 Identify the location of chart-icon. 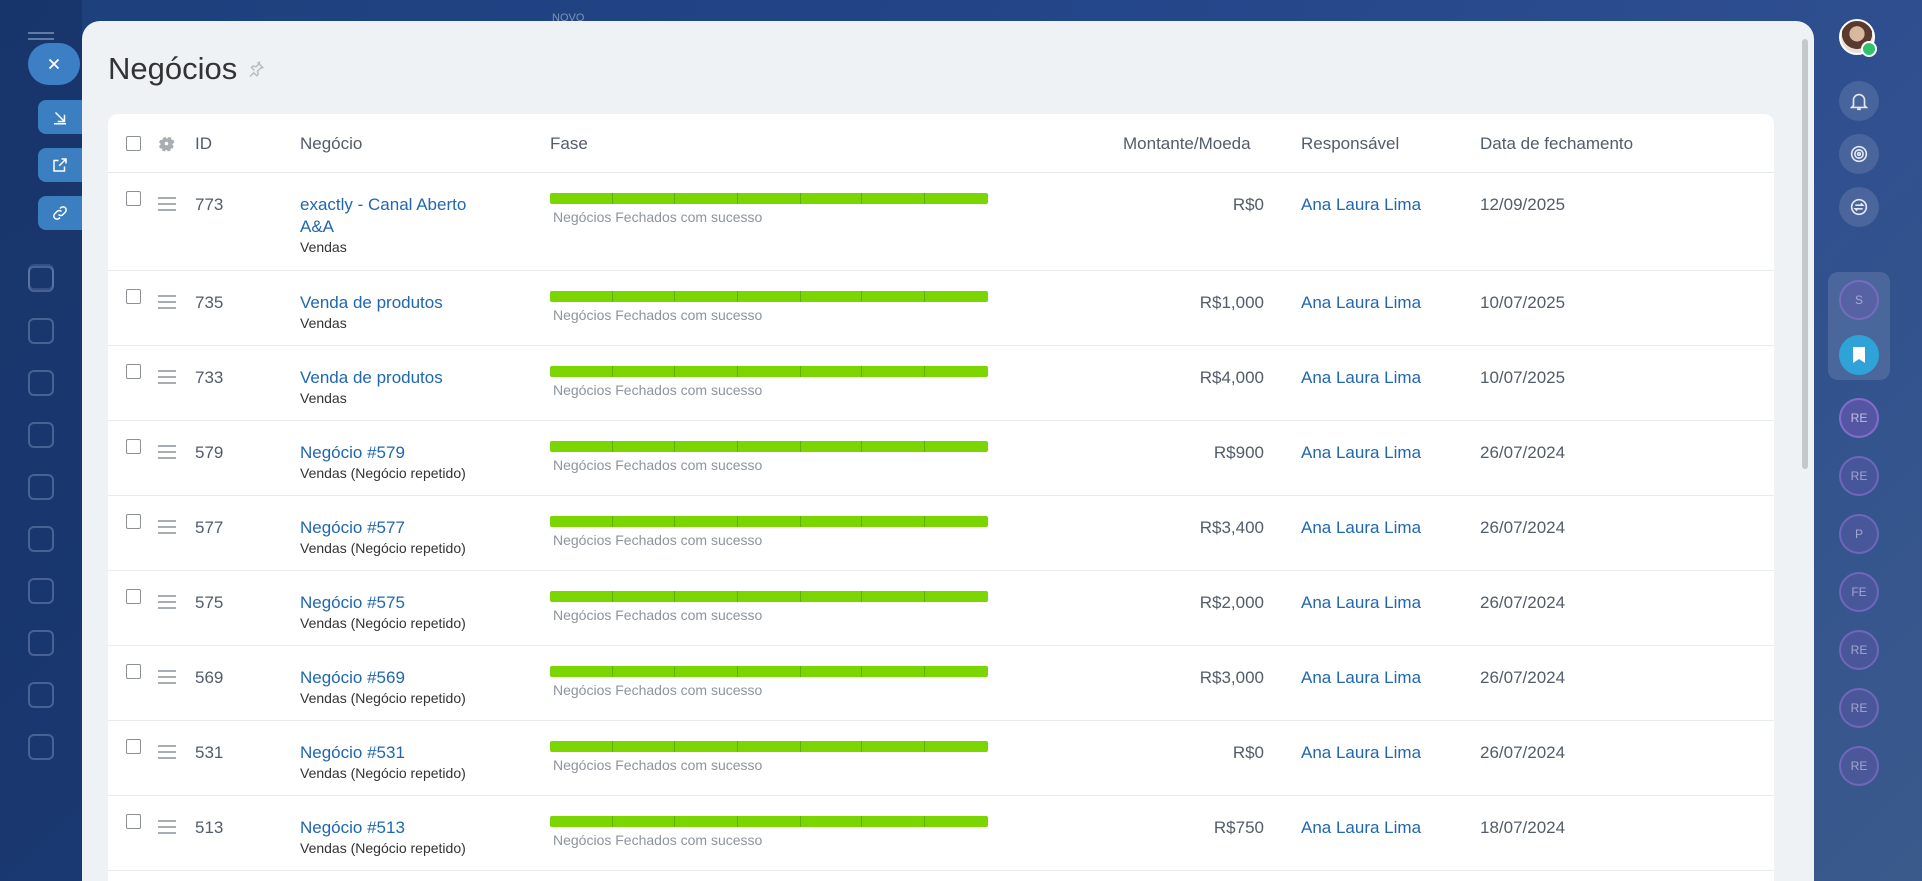
(41, 643).